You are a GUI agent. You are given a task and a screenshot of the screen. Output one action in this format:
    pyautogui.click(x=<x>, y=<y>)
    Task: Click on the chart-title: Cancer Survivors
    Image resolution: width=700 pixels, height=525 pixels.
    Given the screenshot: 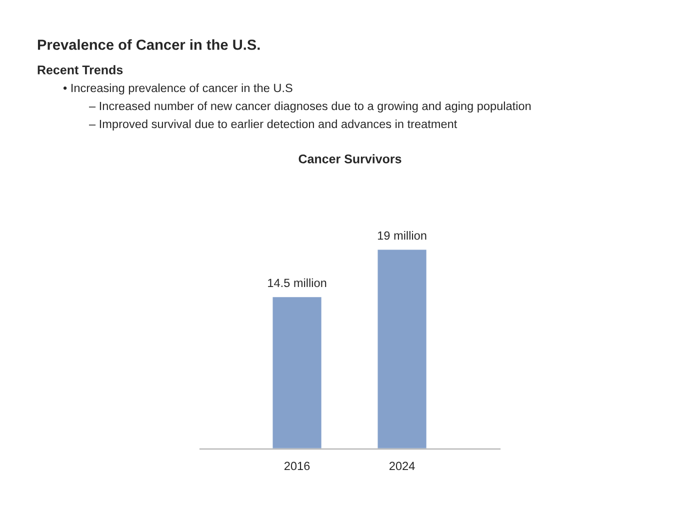 What is the action you would take?
    pyautogui.click(x=350, y=159)
    